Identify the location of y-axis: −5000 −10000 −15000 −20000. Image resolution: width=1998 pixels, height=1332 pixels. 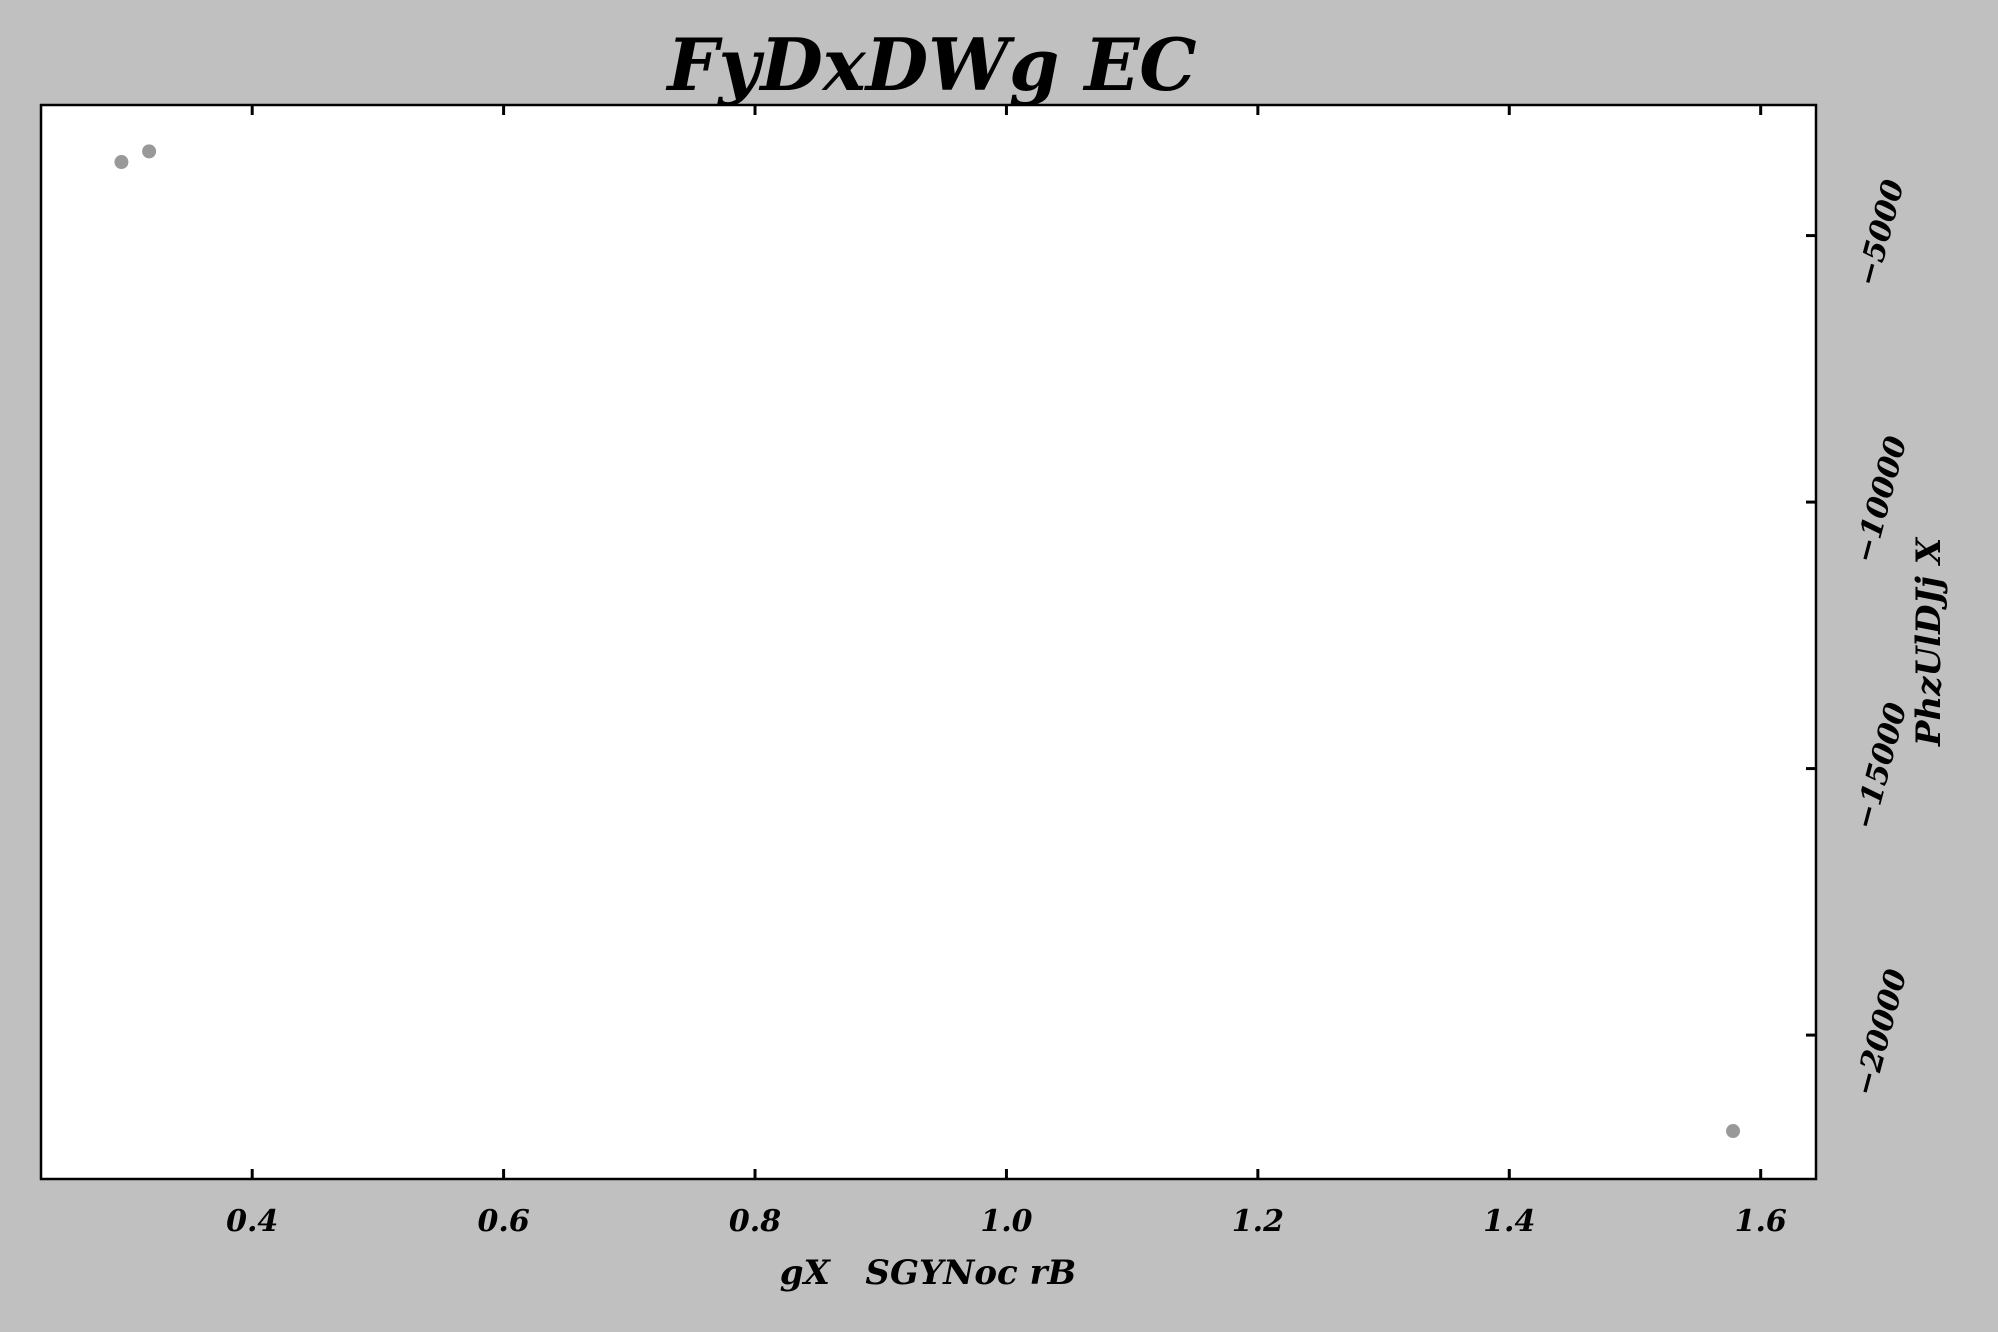
(1860, 638).